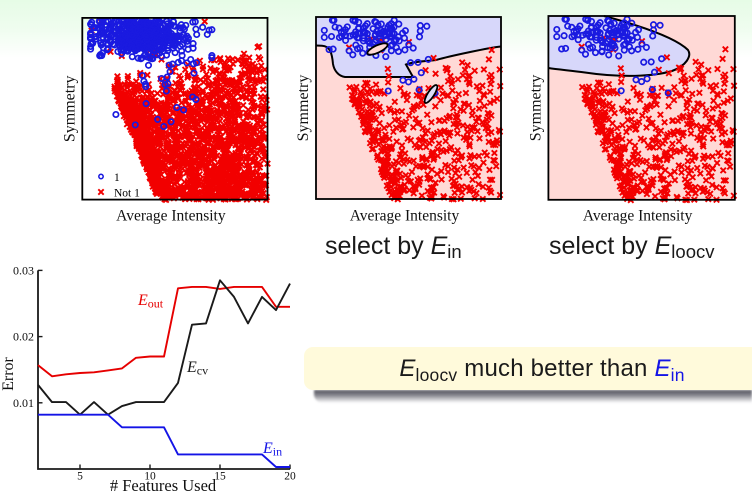  What do you see at coordinates (80, 477) in the screenshot?
I see `svg-text: 5` at bounding box center [80, 477].